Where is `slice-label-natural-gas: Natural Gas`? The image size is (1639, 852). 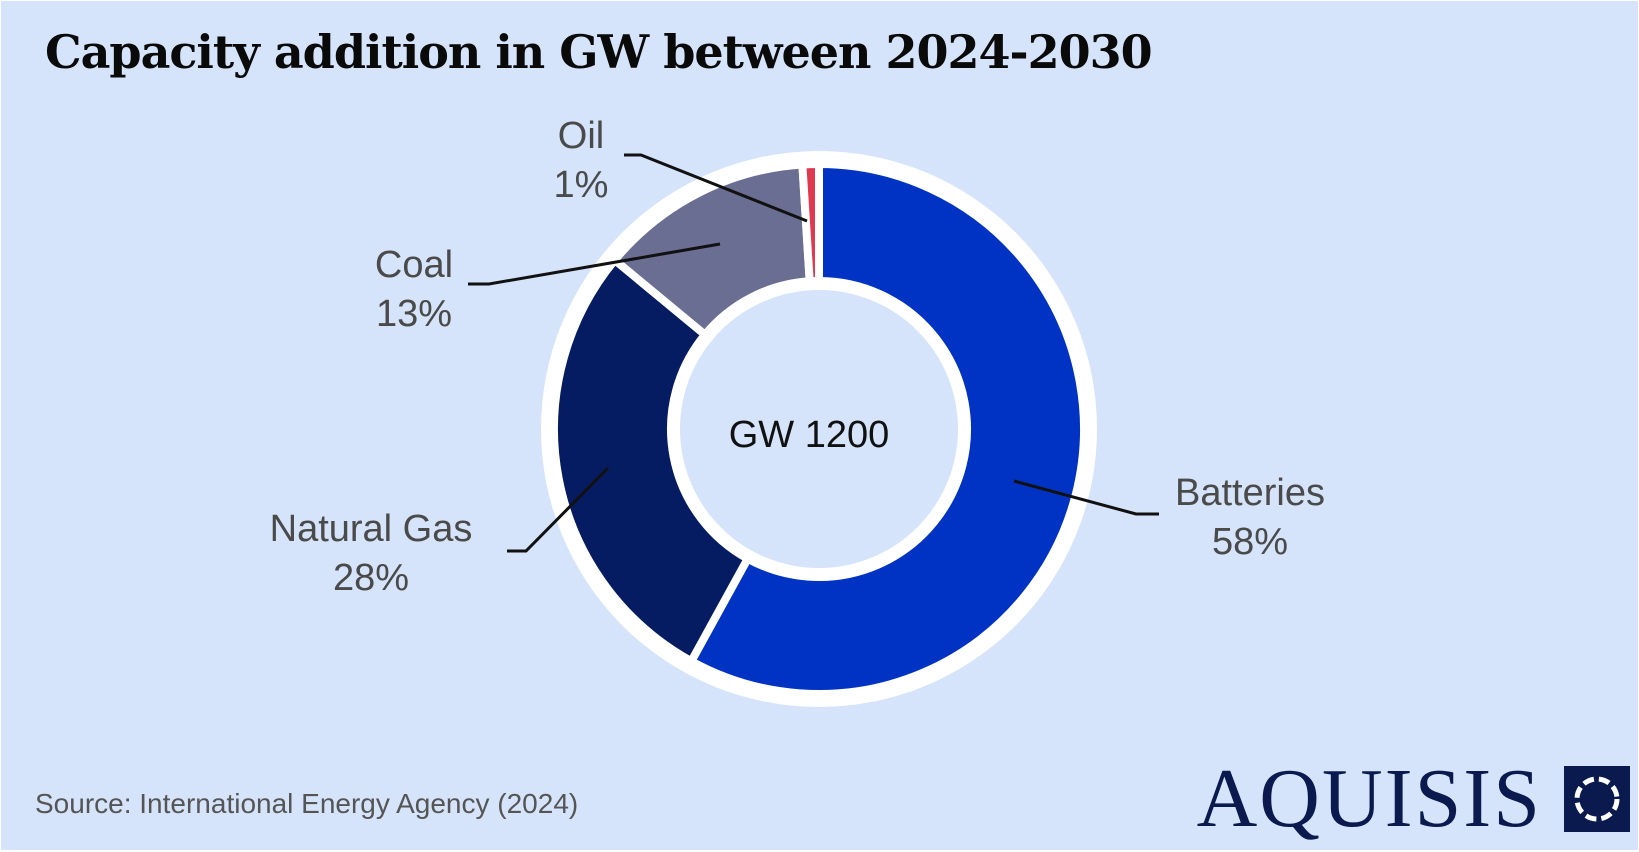
slice-label-natural-gas: Natural Gas is located at coordinates (371, 529).